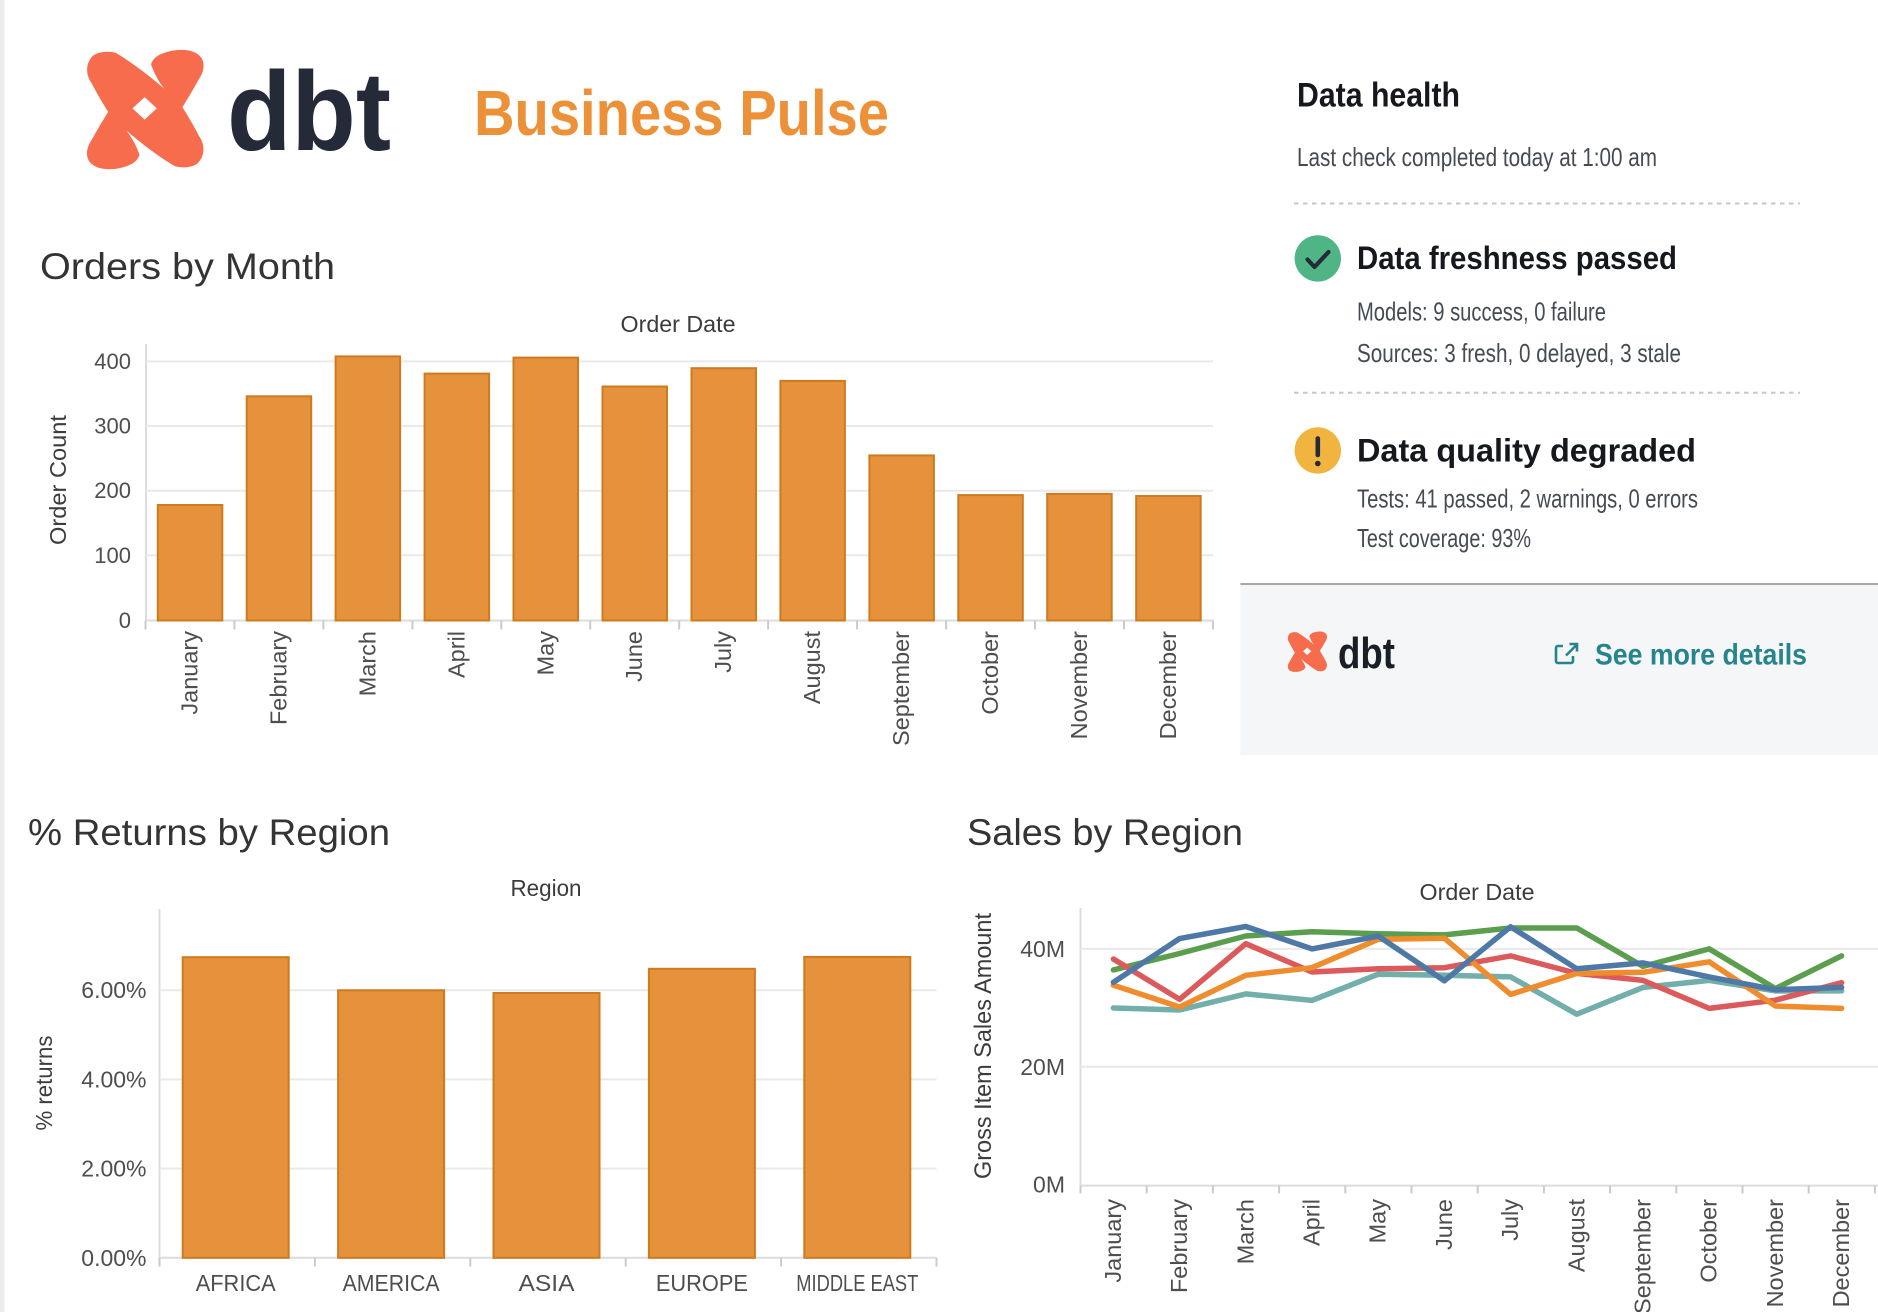 The height and width of the screenshot is (1312, 1878). What do you see at coordinates (1105, 832) in the screenshot?
I see `svg-text: Sales by Region` at bounding box center [1105, 832].